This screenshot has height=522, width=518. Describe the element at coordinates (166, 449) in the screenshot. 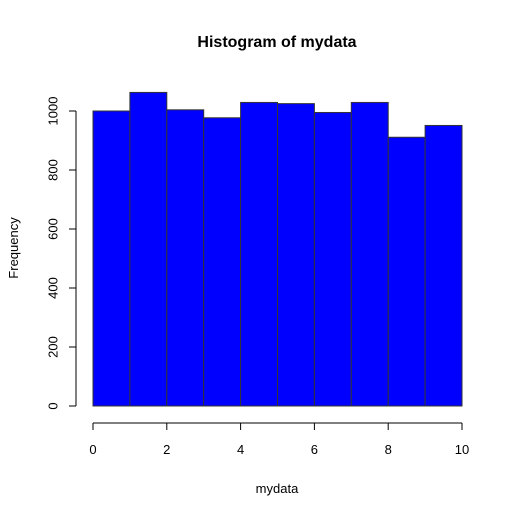

I see `x-tick-label: 2` at that location.